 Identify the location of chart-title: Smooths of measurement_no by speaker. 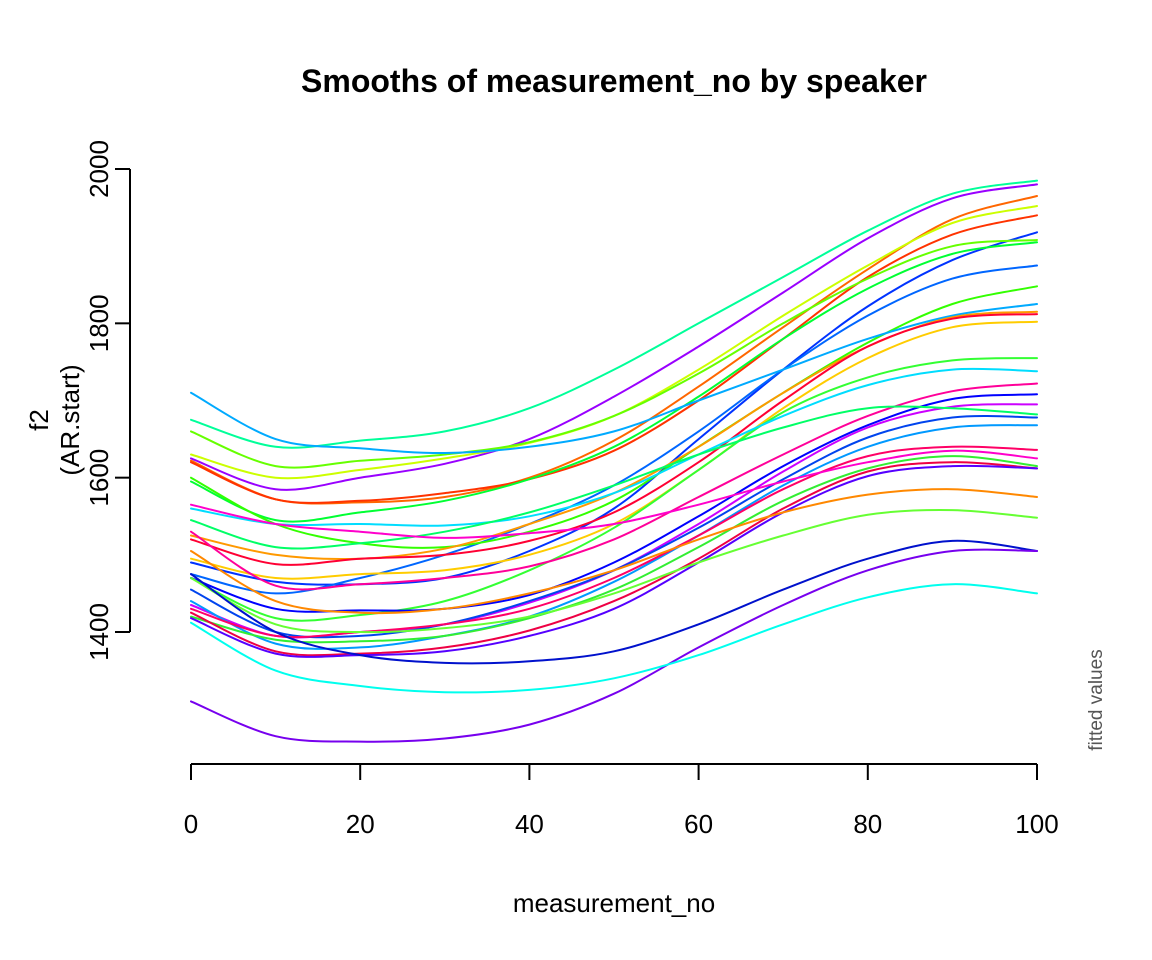
(614, 81).